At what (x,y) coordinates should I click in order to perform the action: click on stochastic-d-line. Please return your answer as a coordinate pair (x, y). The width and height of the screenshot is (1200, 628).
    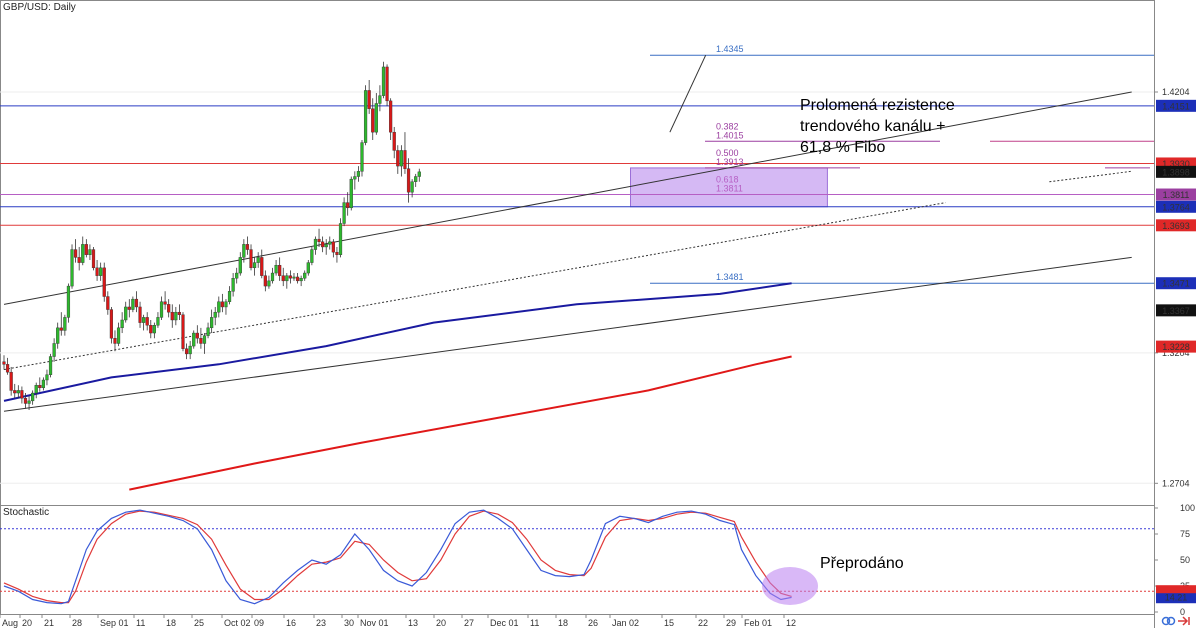
    Looking at the image, I should click on (397, 557).